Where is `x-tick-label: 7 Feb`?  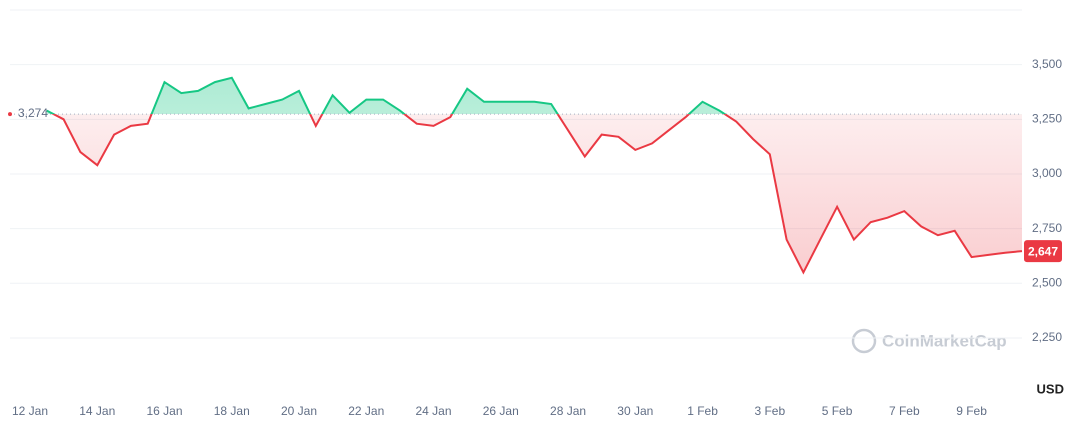 x-tick-label: 7 Feb is located at coordinates (904, 411).